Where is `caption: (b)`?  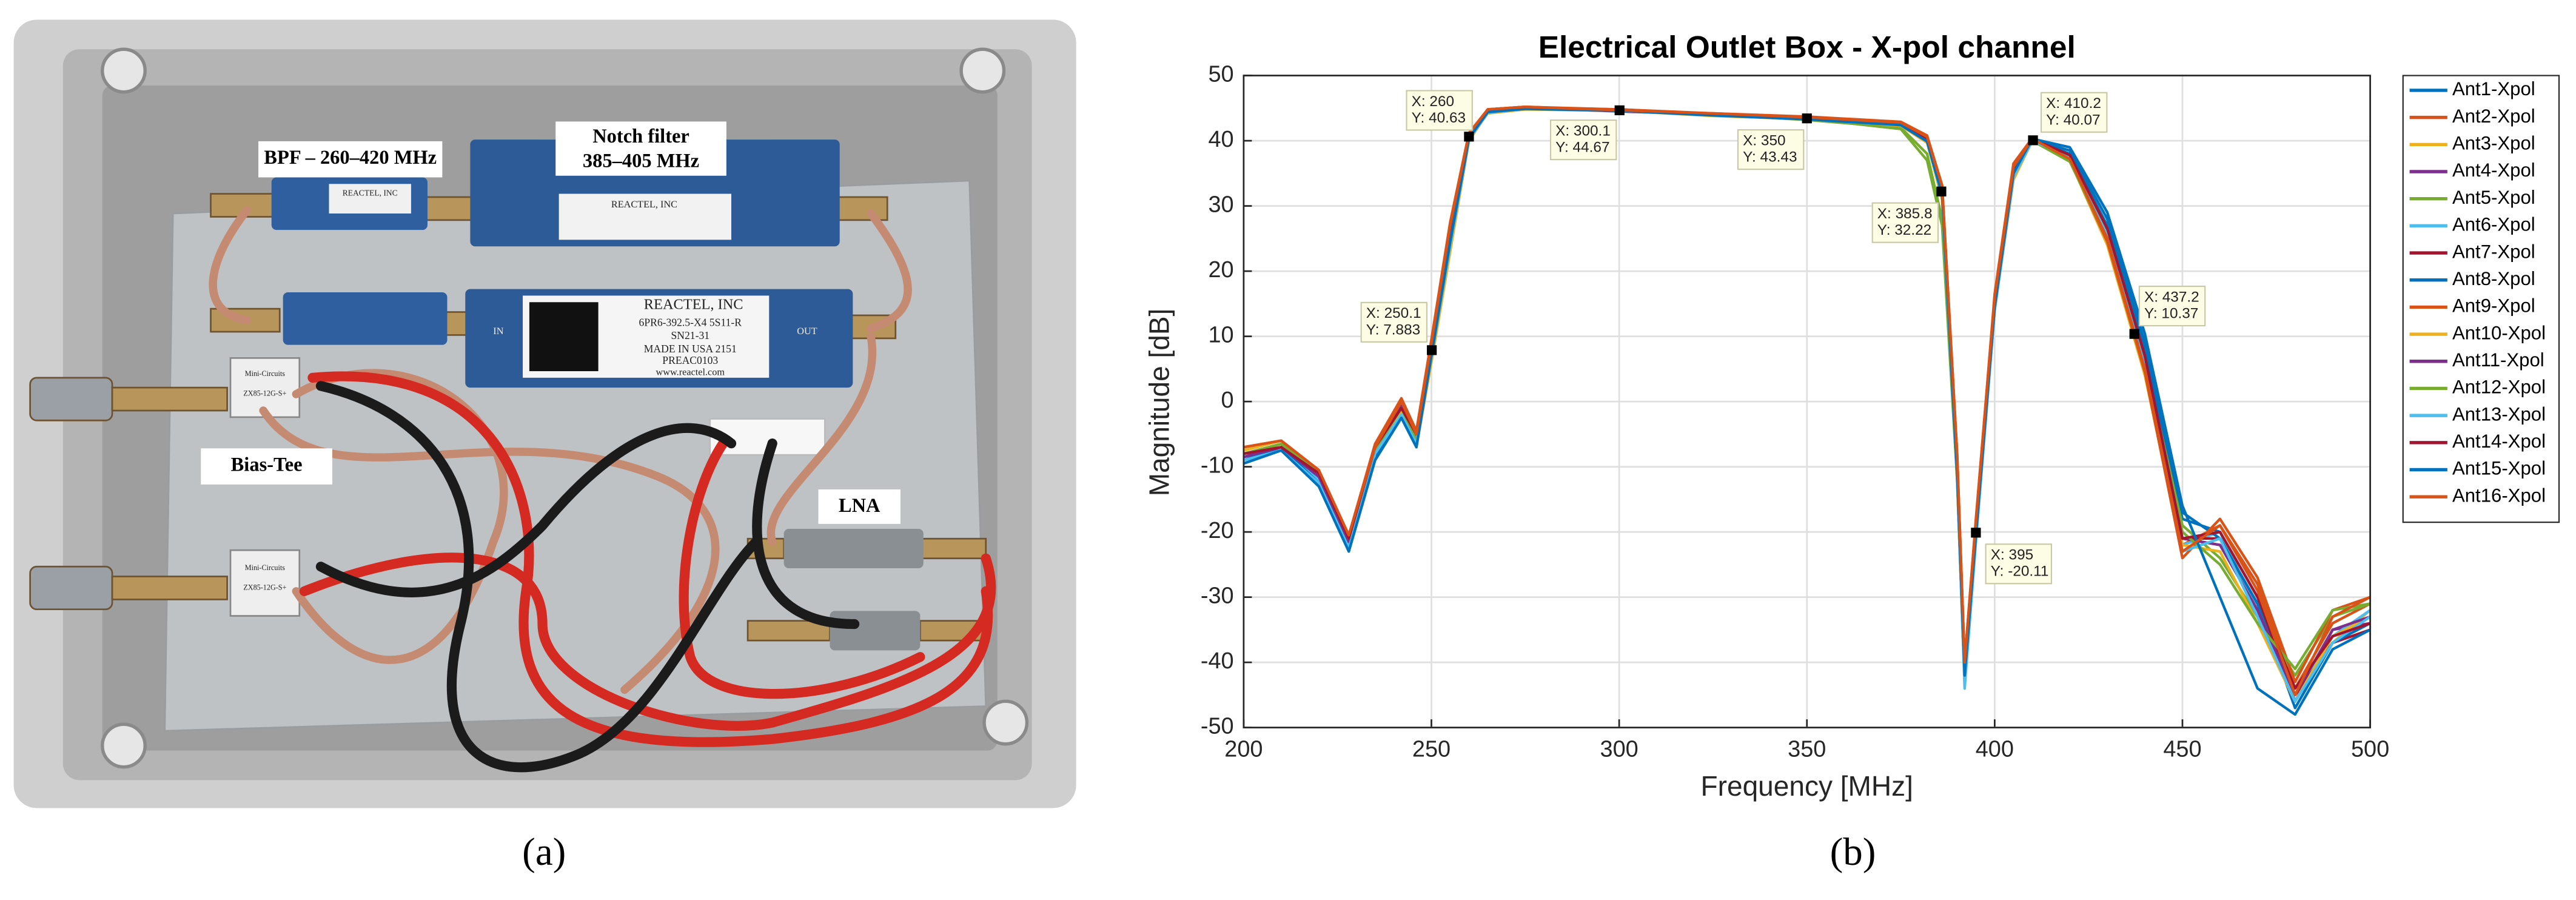
caption: (b) is located at coordinates (1853, 852).